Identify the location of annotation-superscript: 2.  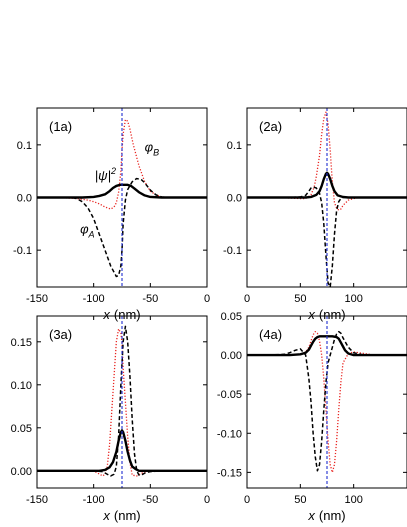
(113, 171).